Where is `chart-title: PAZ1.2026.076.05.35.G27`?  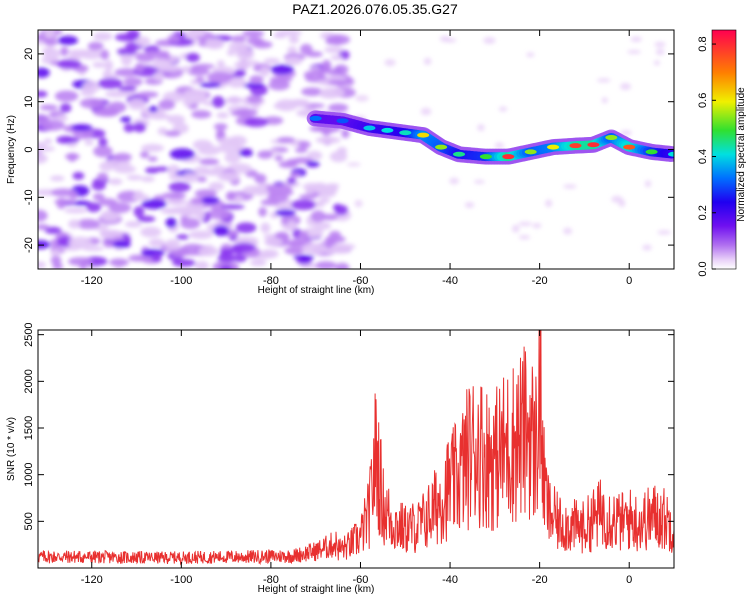 chart-title: PAZ1.2026.076.05.35.G27 is located at coordinates (375, 9).